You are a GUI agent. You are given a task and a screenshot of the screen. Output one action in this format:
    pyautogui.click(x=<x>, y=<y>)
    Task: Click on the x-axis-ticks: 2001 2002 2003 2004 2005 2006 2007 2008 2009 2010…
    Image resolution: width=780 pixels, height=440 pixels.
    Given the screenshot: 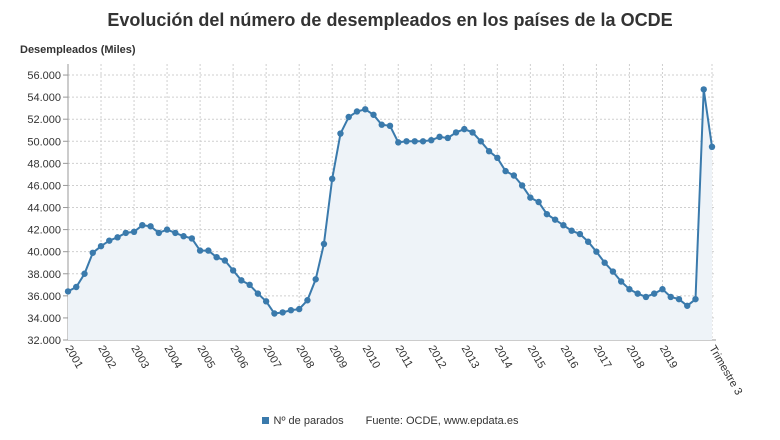 What is the action you would take?
    pyautogui.click(x=403, y=371)
    